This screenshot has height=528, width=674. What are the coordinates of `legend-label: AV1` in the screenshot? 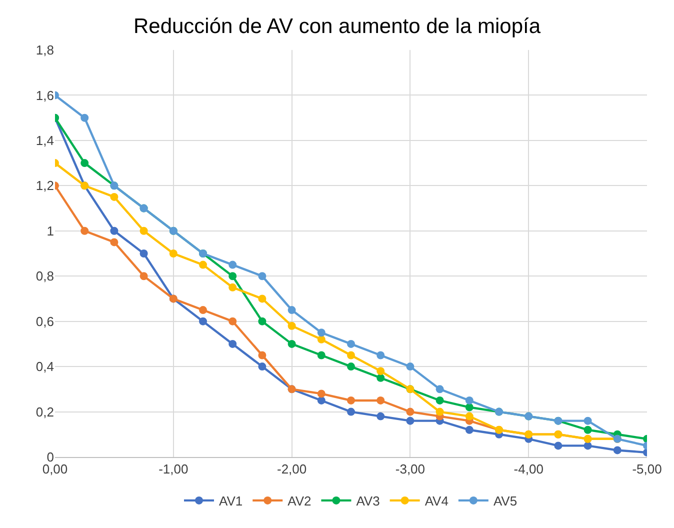 It's located at (231, 501).